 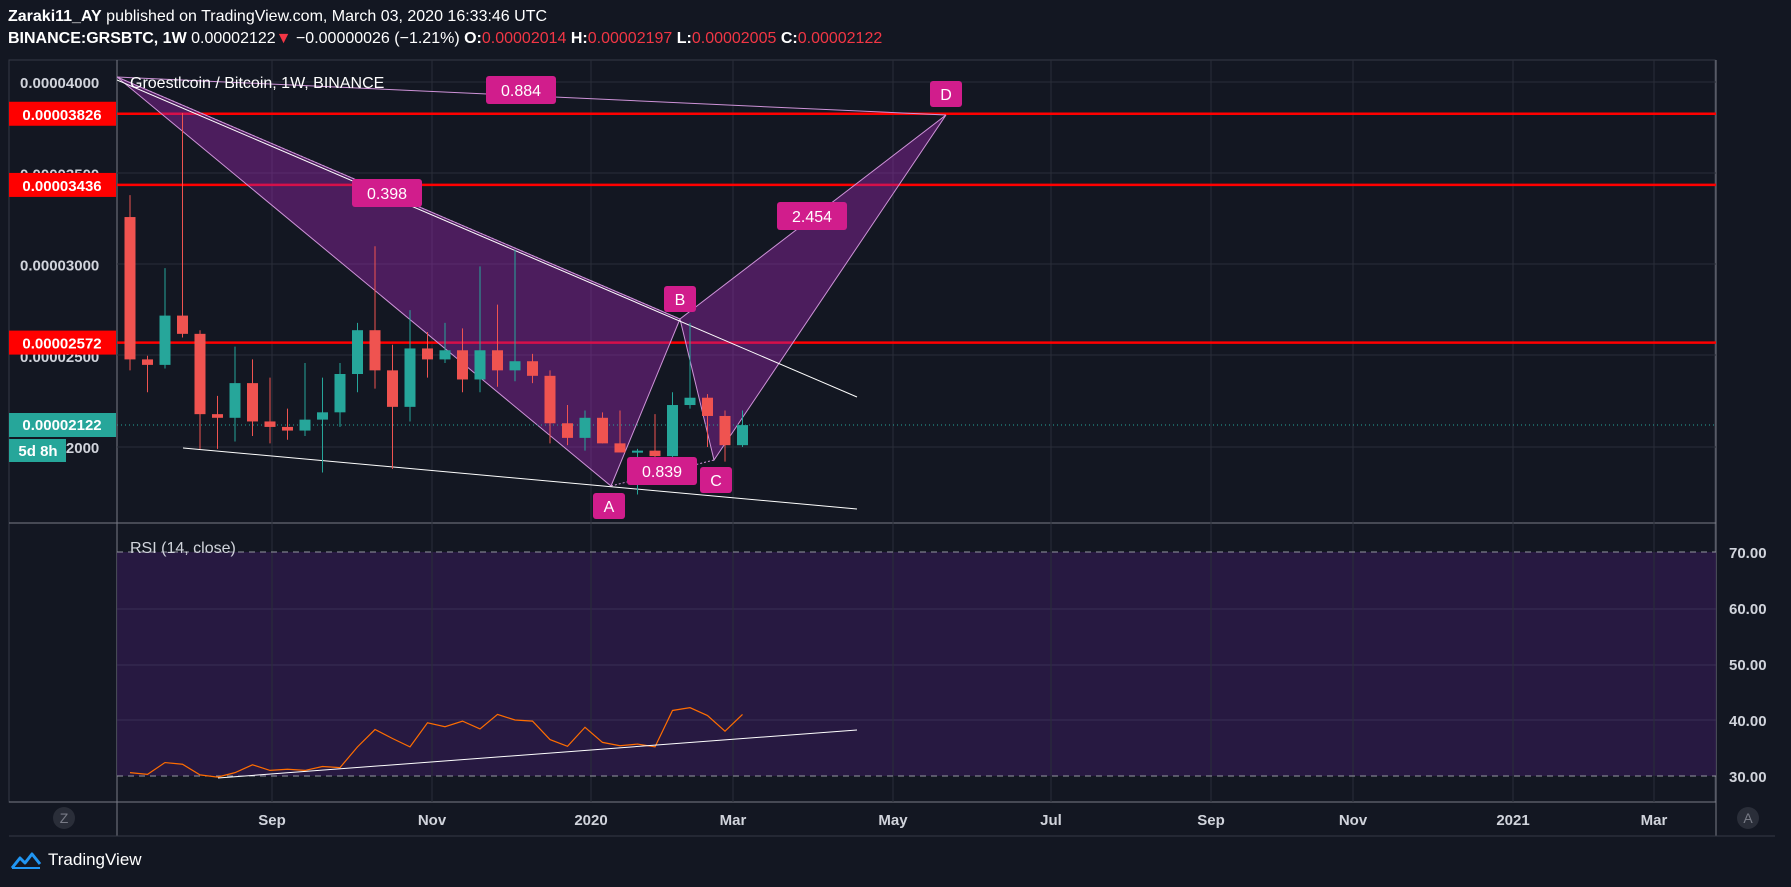 I want to click on rsi-tick-label: 70.00, so click(x=1748, y=553).